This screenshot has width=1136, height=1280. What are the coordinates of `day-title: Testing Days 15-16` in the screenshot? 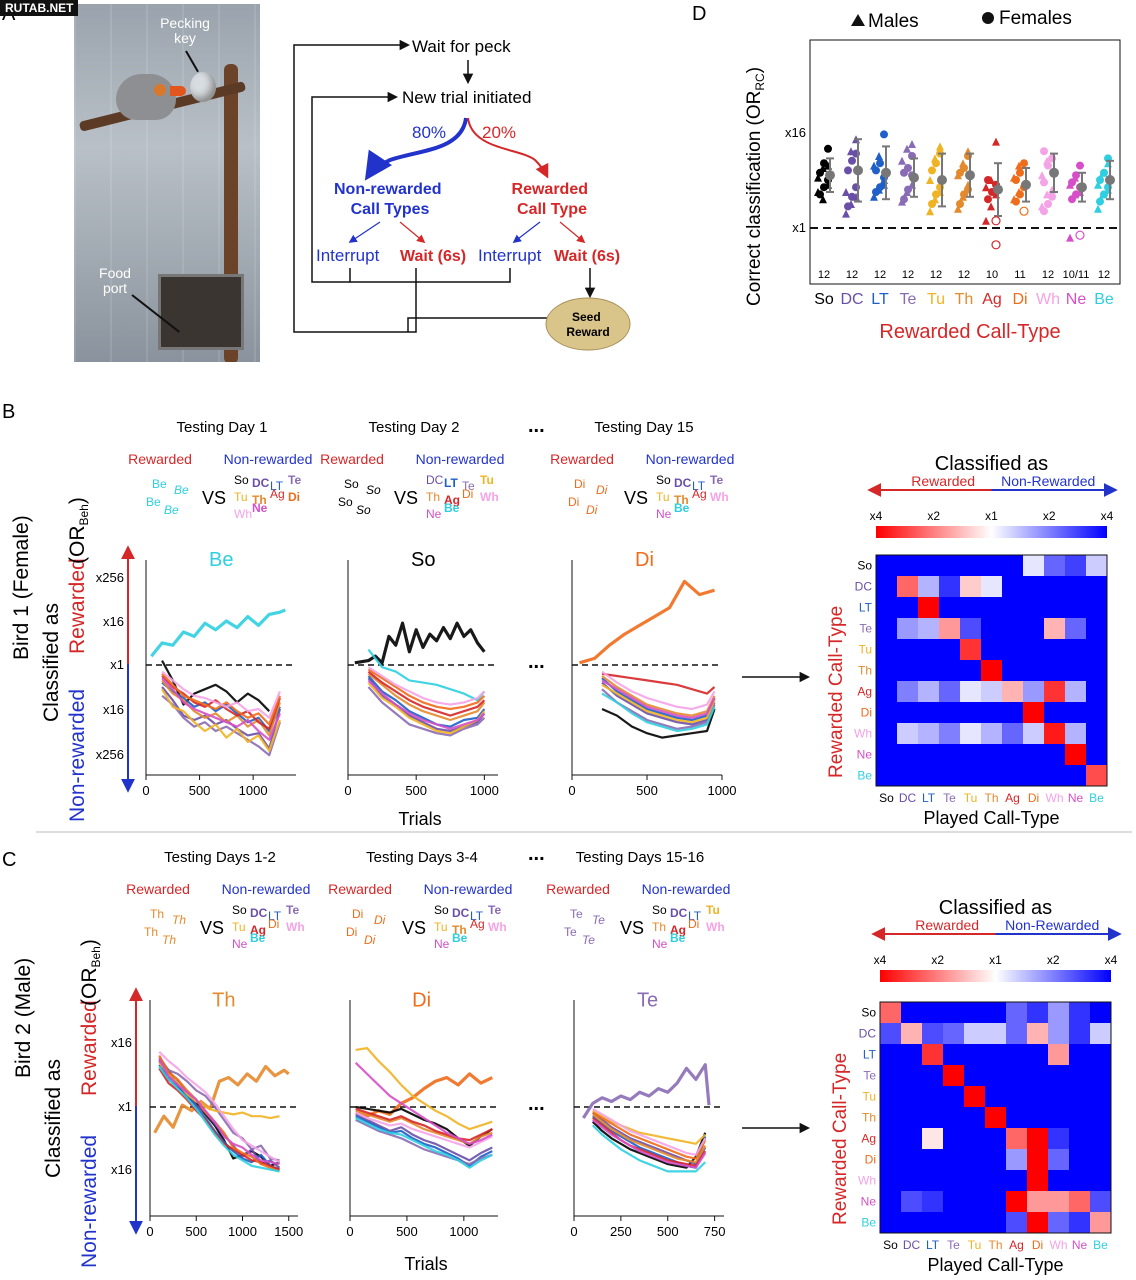 It's located at (640, 857).